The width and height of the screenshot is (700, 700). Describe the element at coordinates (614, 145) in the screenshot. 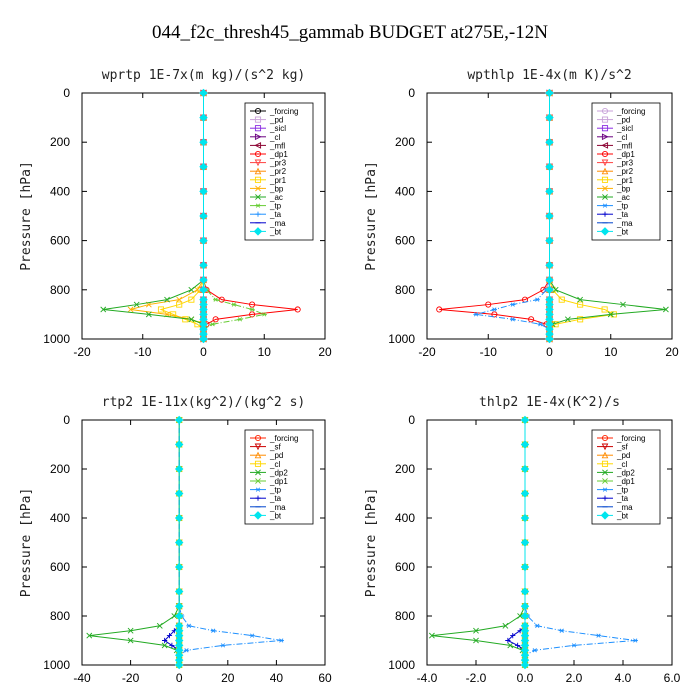

I see `legend-entry: _mfl` at that location.